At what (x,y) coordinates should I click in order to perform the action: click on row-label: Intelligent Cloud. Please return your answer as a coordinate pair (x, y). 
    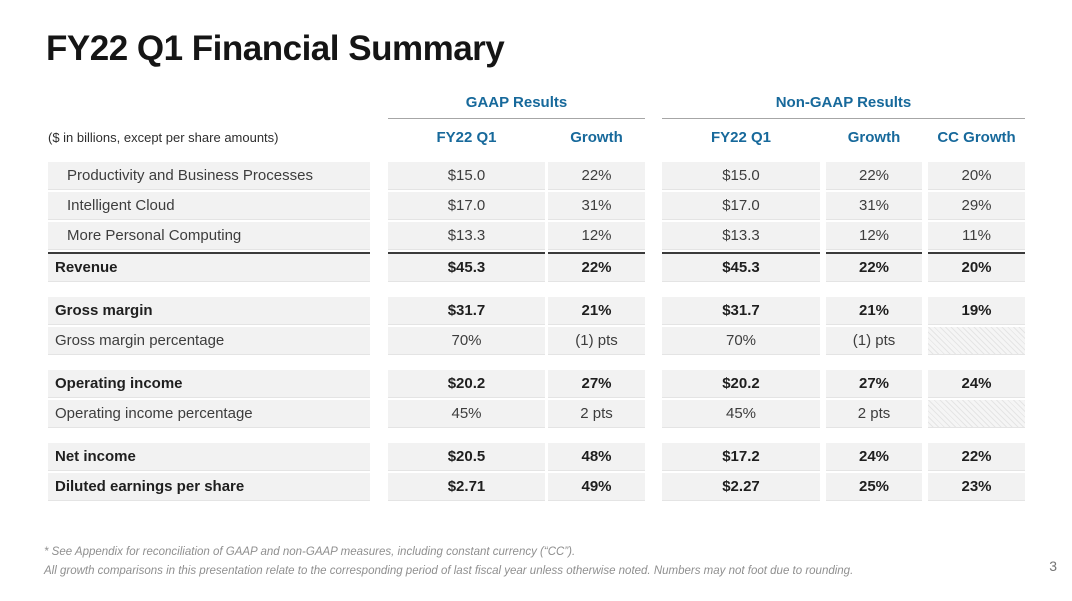
    Looking at the image, I should click on (209, 206).